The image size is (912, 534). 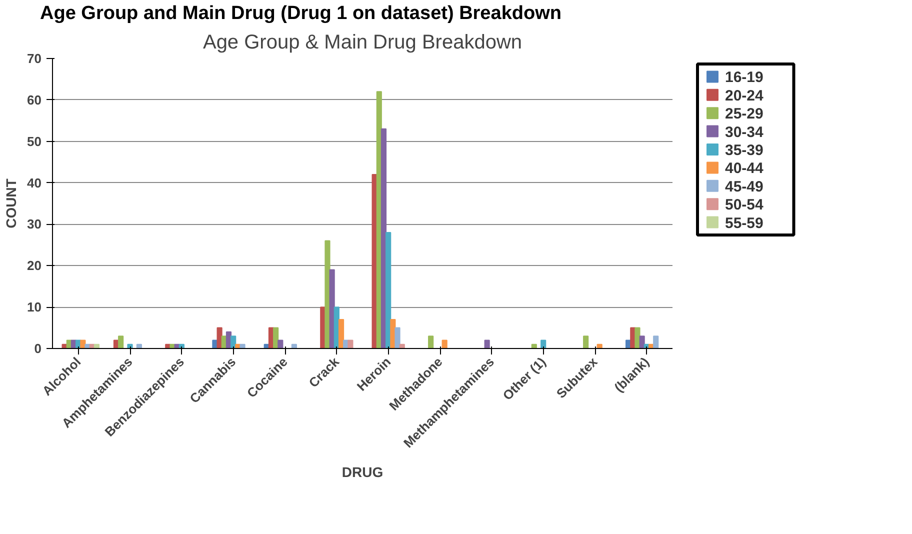 What do you see at coordinates (744, 169) in the screenshot?
I see `legend-label: 40-44` at bounding box center [744, 169].